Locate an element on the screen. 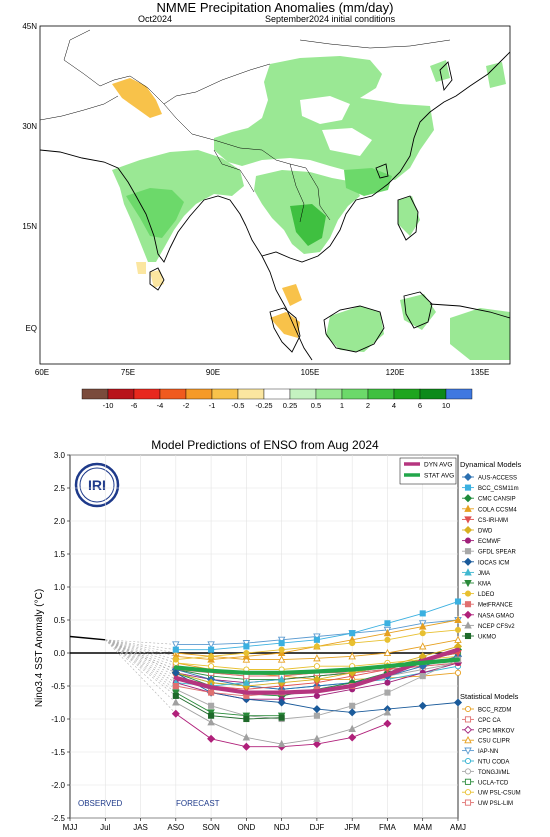 This screenshot has width=550, height=837. avg-legend-label: STAT AVG is located at coordinates (439, 476).